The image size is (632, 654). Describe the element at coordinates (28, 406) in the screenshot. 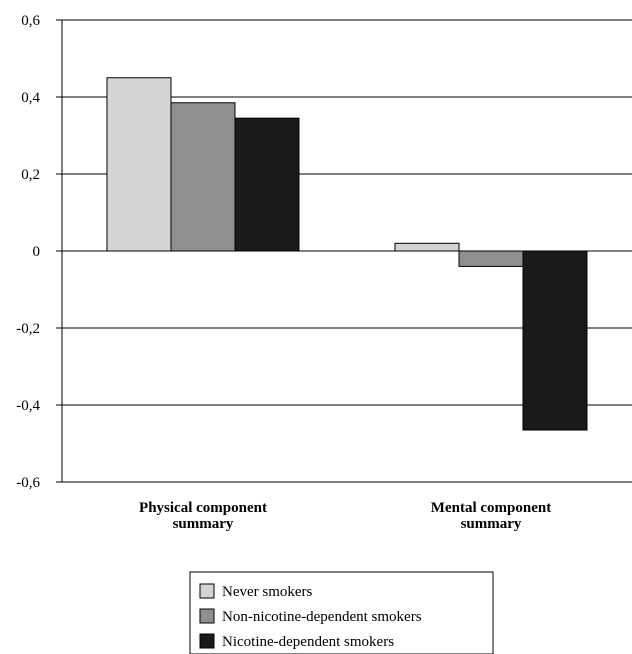

I see `y-tick-label: -0,4` at that location.